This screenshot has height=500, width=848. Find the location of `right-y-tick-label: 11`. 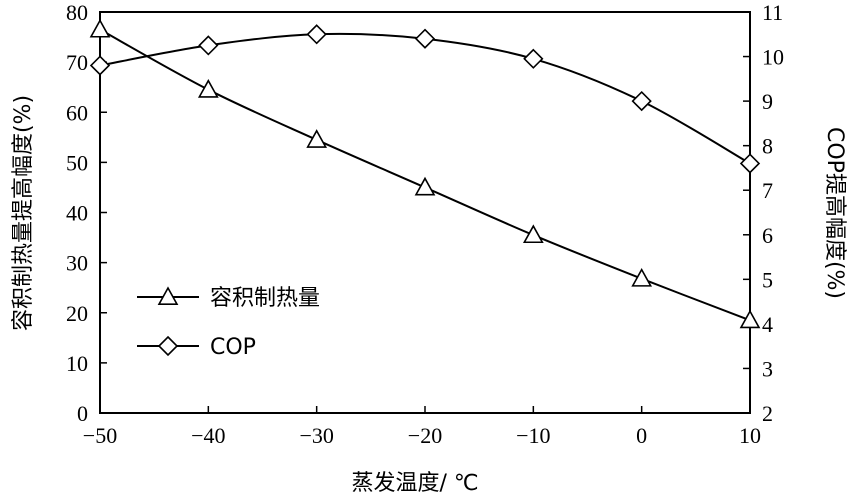

right-y-tick-label: 11 is located at coordinates (772, 12).